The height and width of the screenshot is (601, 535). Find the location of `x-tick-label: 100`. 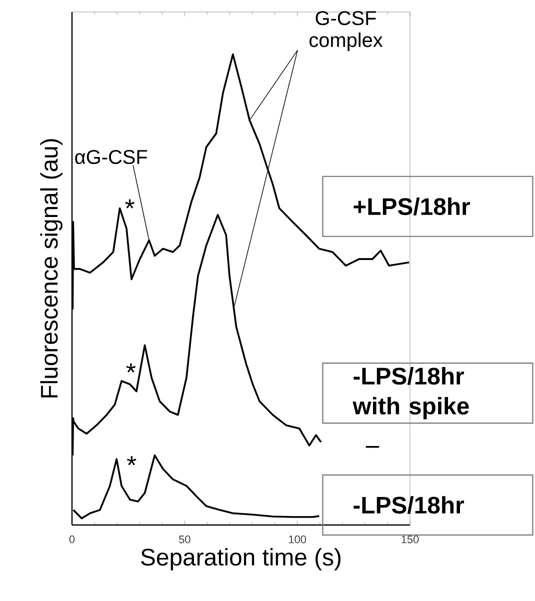

x-tick-label: 100 is located at coordinates (297, 540).